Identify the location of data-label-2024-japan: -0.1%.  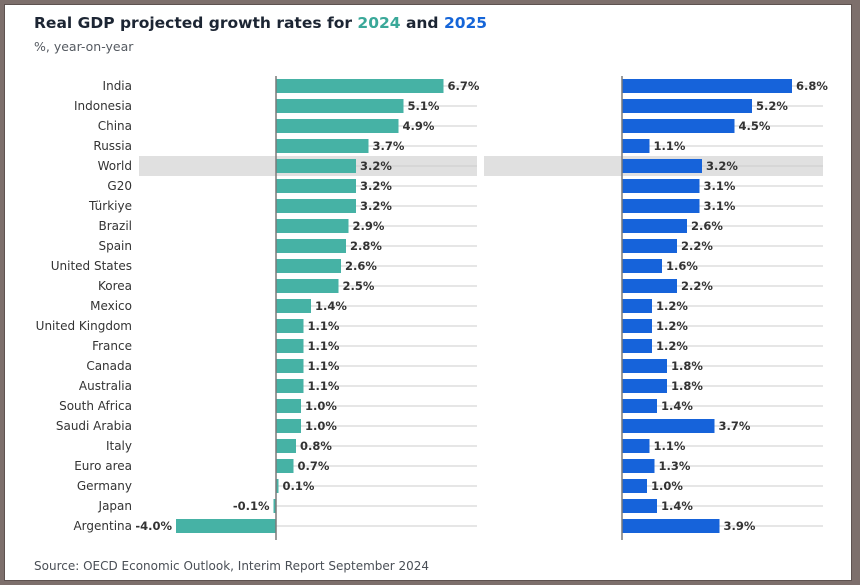
(251, 506).